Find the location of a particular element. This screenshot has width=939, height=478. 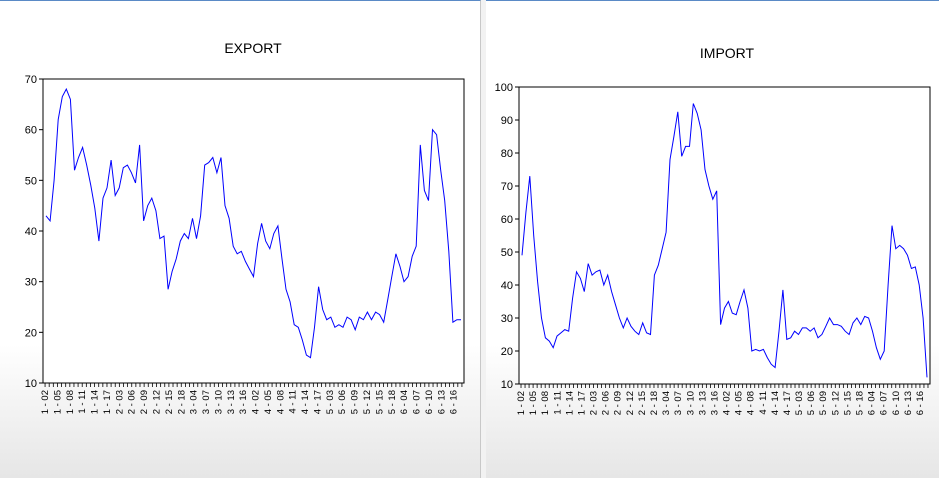

export-y-tick-label: 70 is located at coordinates (31, 80).